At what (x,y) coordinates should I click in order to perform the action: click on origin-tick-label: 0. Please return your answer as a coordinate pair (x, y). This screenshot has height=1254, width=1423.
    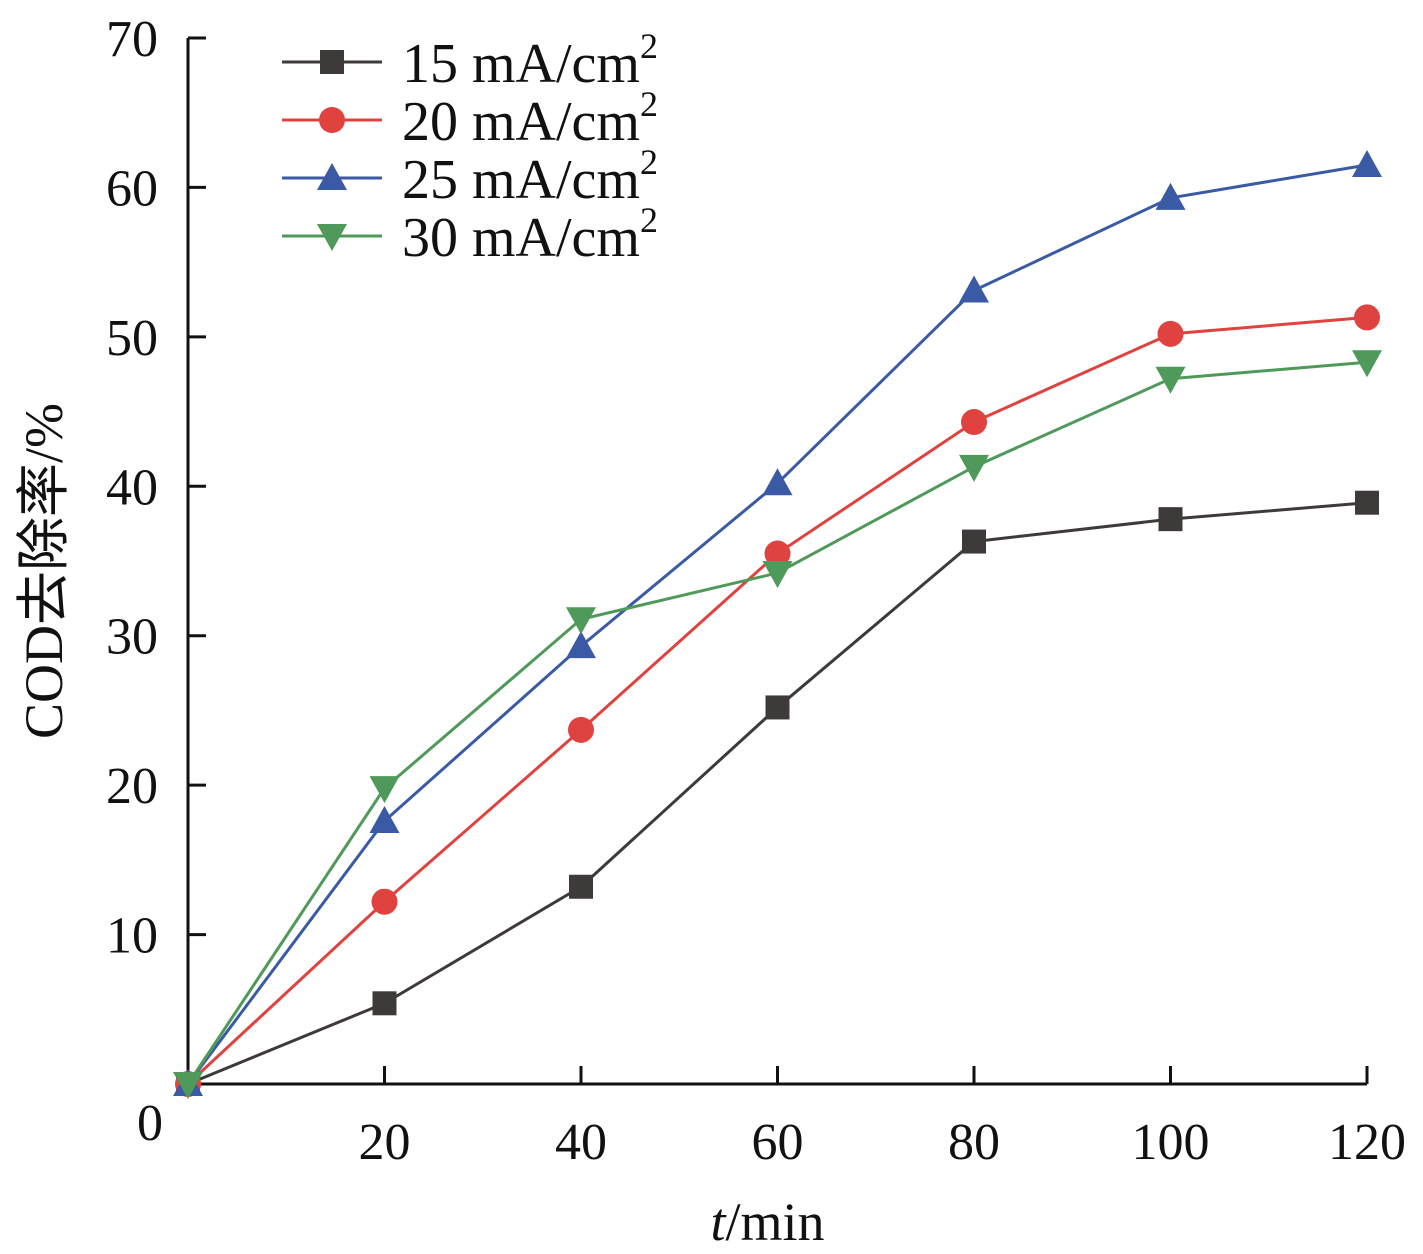
    Looking at the image, I should click on (150, 1123).